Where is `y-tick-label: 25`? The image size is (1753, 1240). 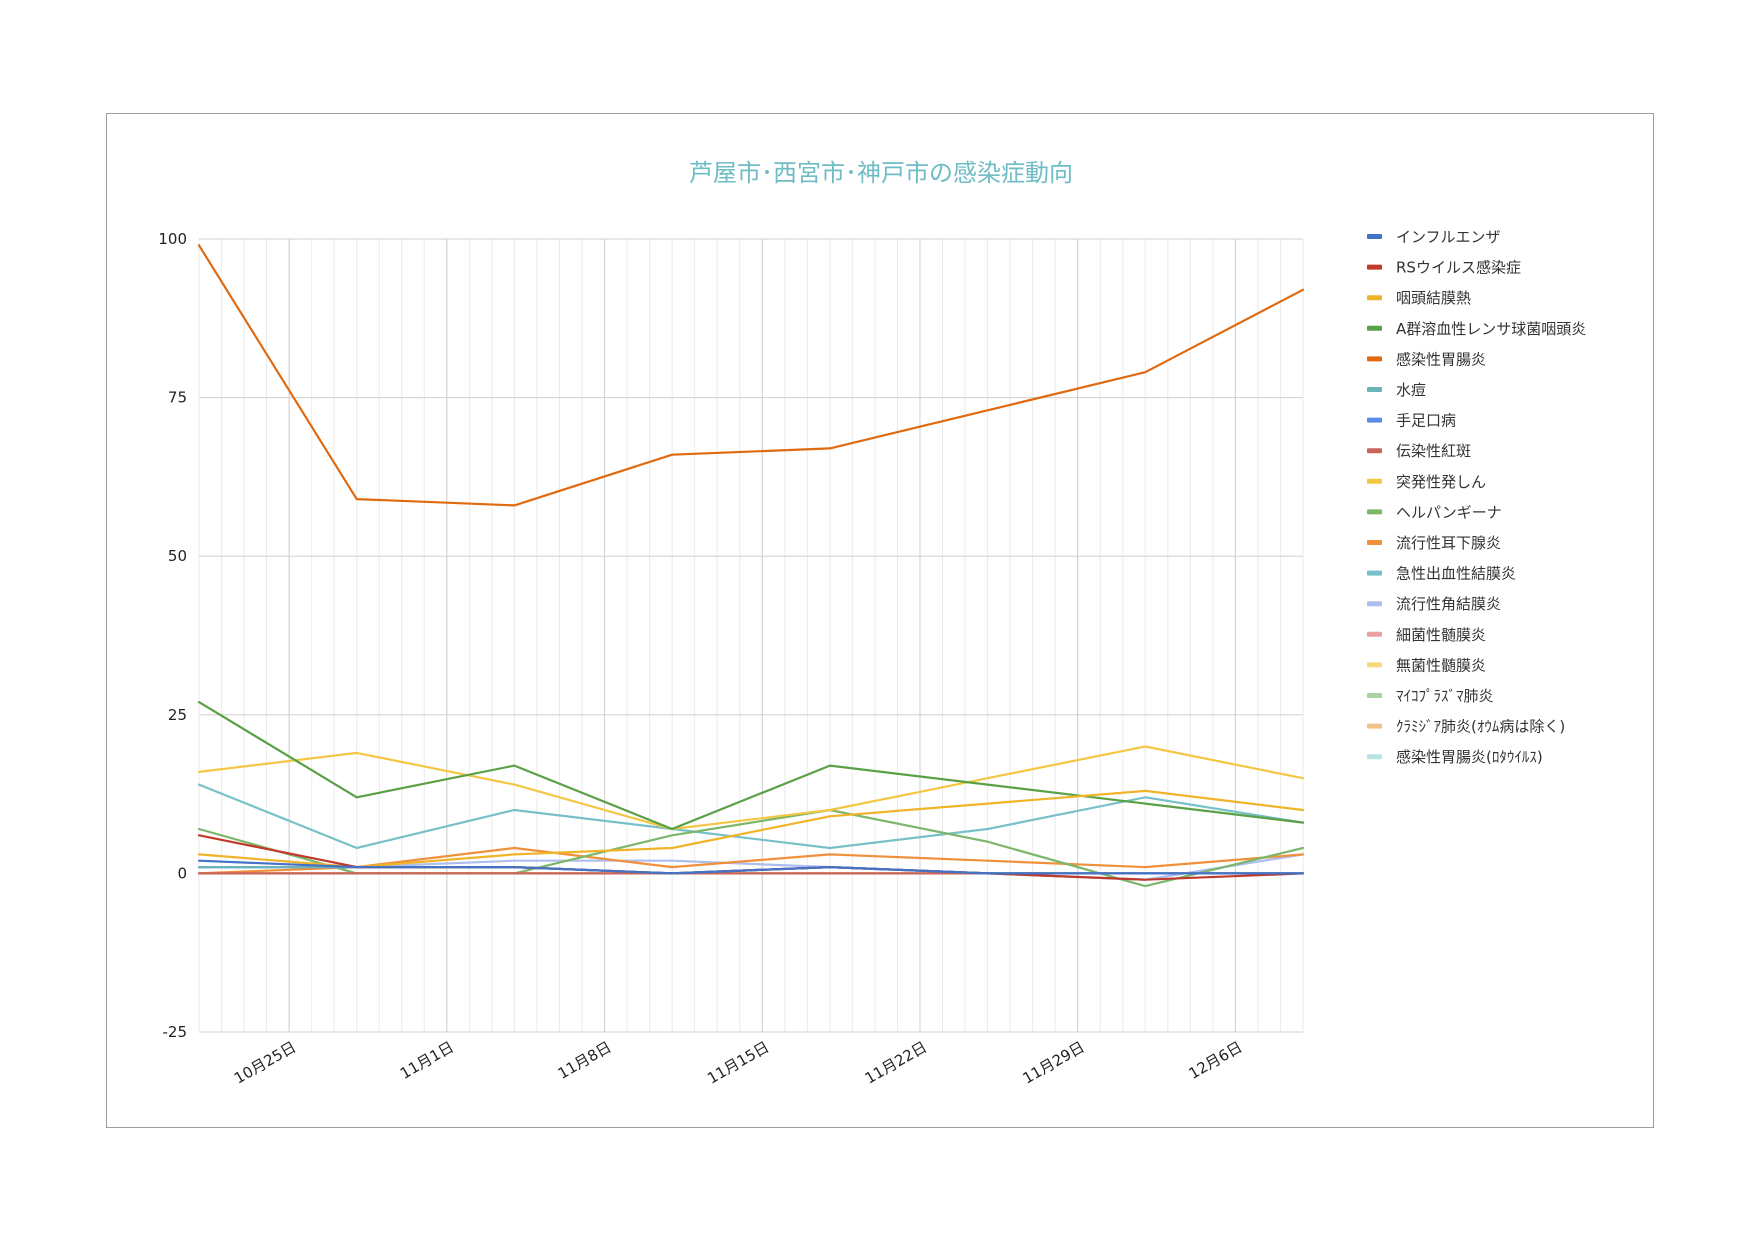
y-tick-label: 25 is located at coordinates (177, 715).